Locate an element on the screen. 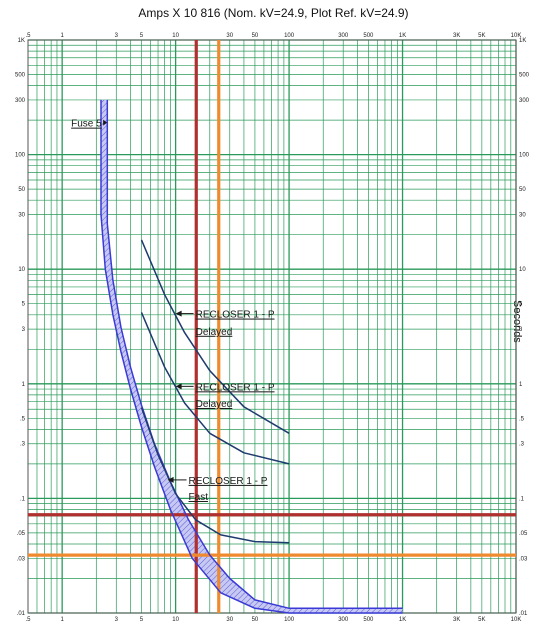 Image resolution: width=547 pixels, height=623 pixels. curve-label: Fuse 5 is located at coordinates (86, 124).